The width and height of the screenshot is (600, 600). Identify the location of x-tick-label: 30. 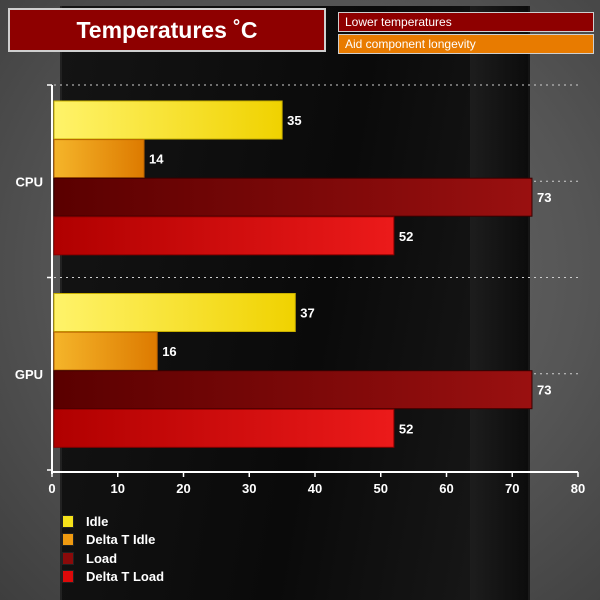
(249, 488).